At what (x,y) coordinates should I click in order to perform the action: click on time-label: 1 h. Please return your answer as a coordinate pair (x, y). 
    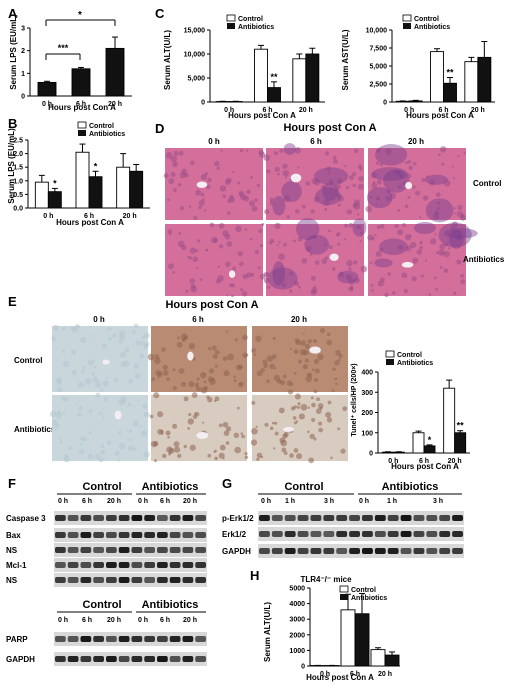
    Looking at the image, I should click on (290, 501).